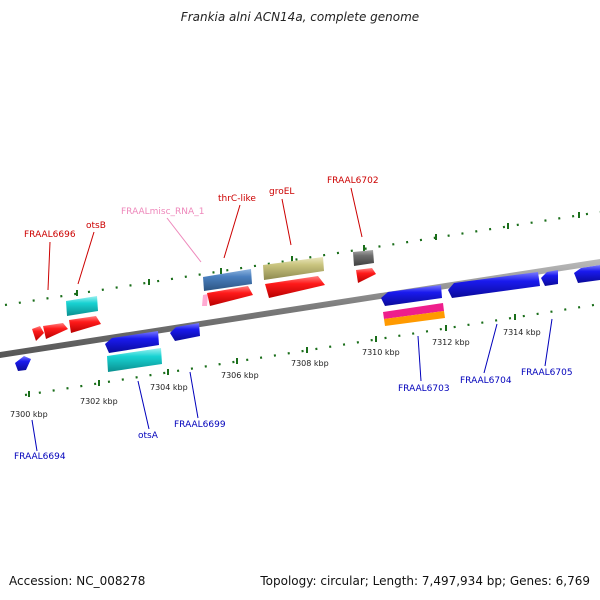 Image resolution: width=600 pixels, height=600 pixels. I want to click on tick-label-7314: 7314 kbp, so click(522, 332).